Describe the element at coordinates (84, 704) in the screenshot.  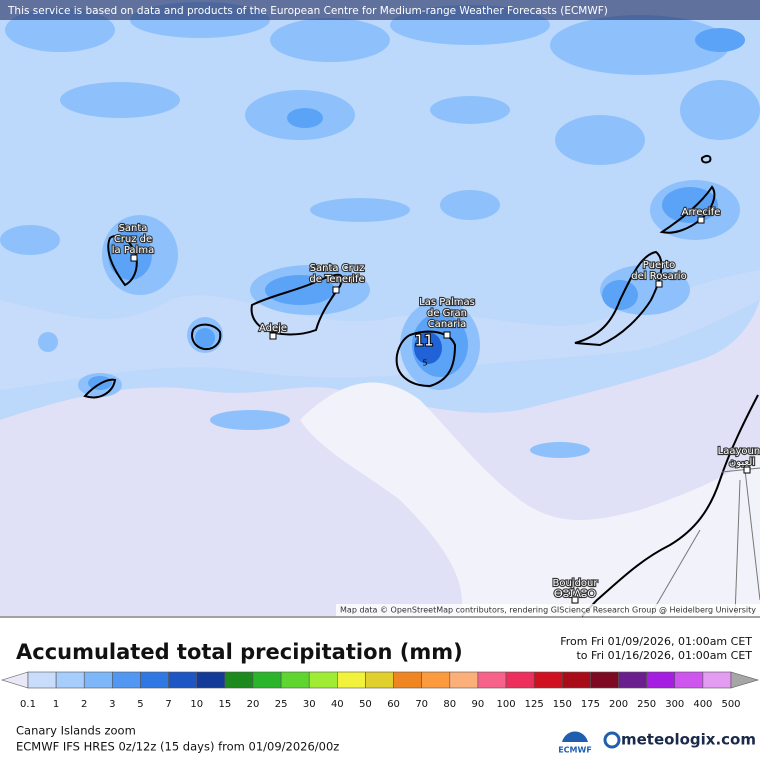
I see `legend-label: 2` at that location.